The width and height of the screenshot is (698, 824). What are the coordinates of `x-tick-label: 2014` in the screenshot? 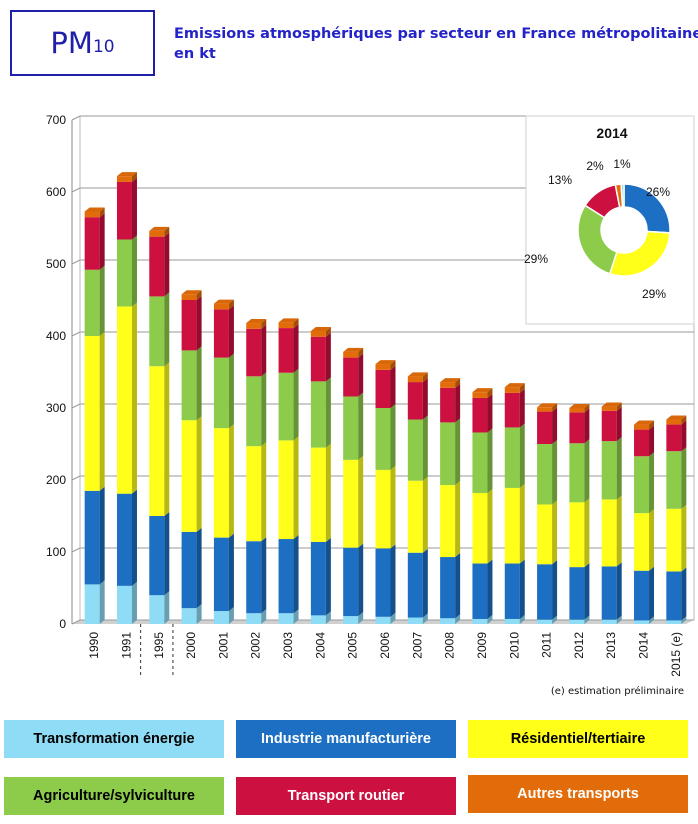 It's located at (644, 645).